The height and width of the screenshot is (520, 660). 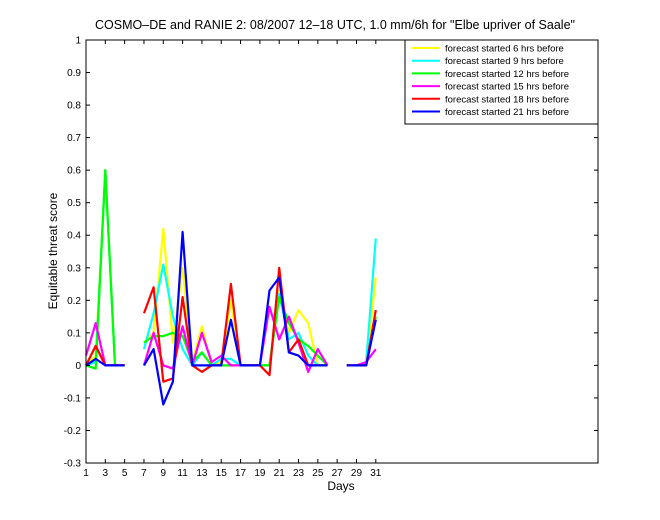 What do you see at coordinates (53, 250) in the screenshot?
I see `y-axis-label: Equitable threat score` at bounding box center [53, 250].